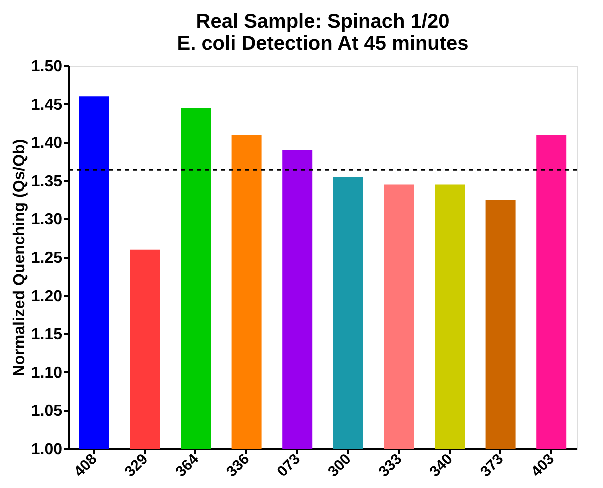 The width and height of the screenshot is (603, 488). I want to click on x-tick-label: 336, so click(238, 465).